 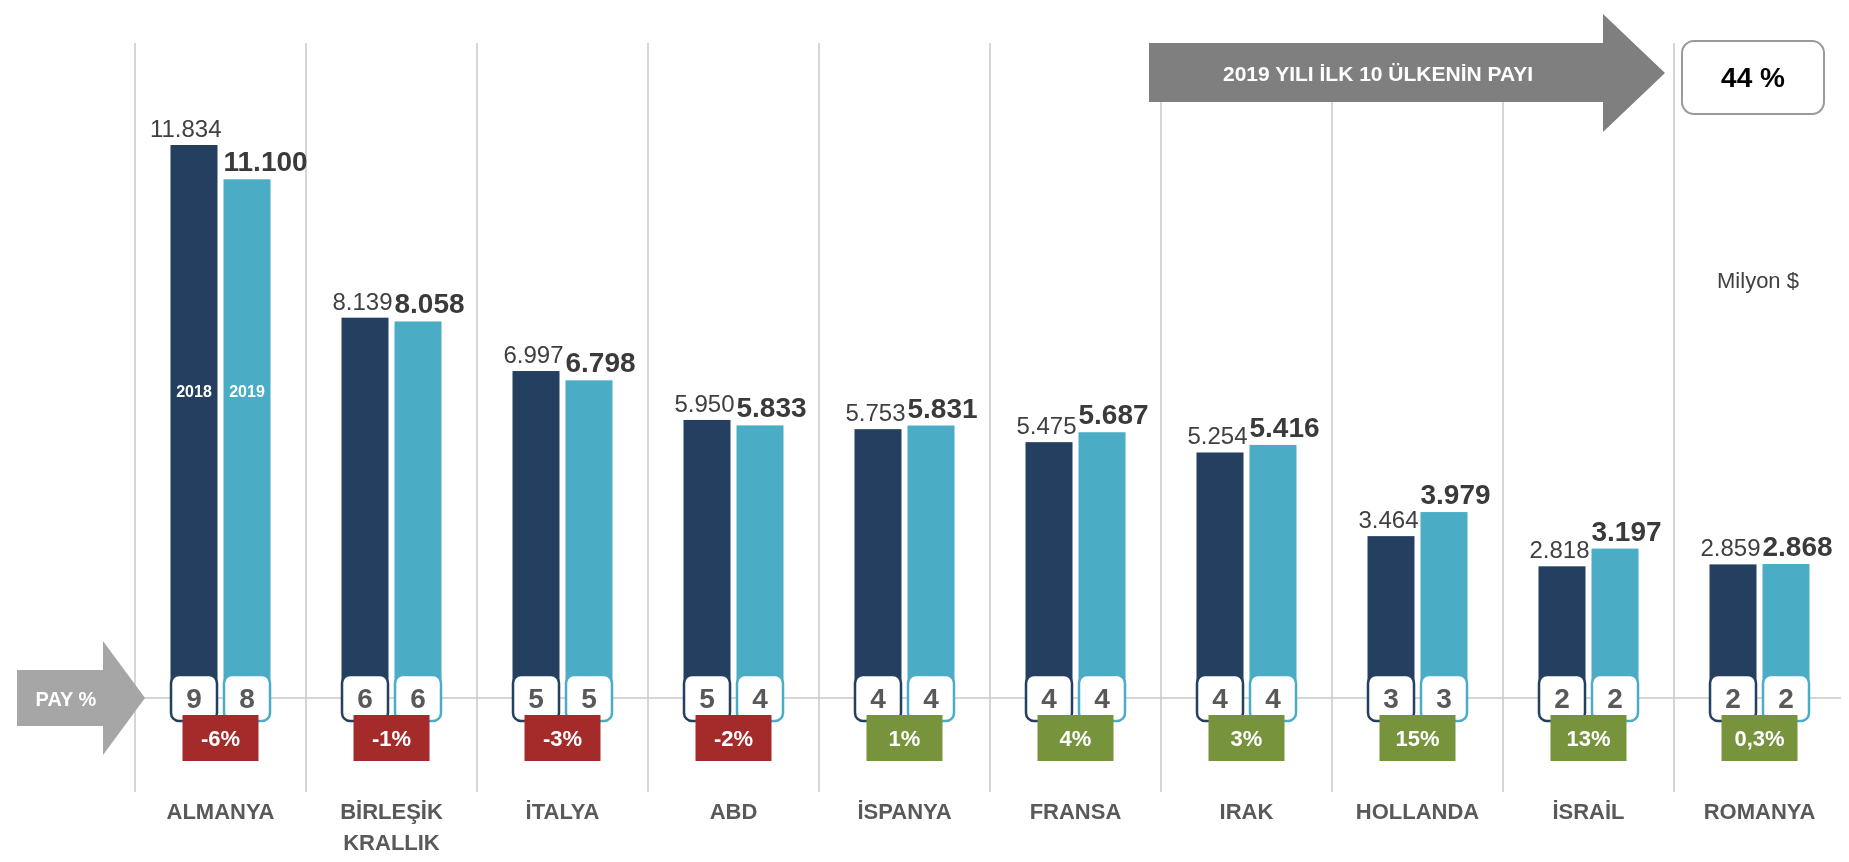 What do you see at coordinates (1113, 415) in the screenshot?
I see `data-label: 5.687` at bounding box center [1113, 415].